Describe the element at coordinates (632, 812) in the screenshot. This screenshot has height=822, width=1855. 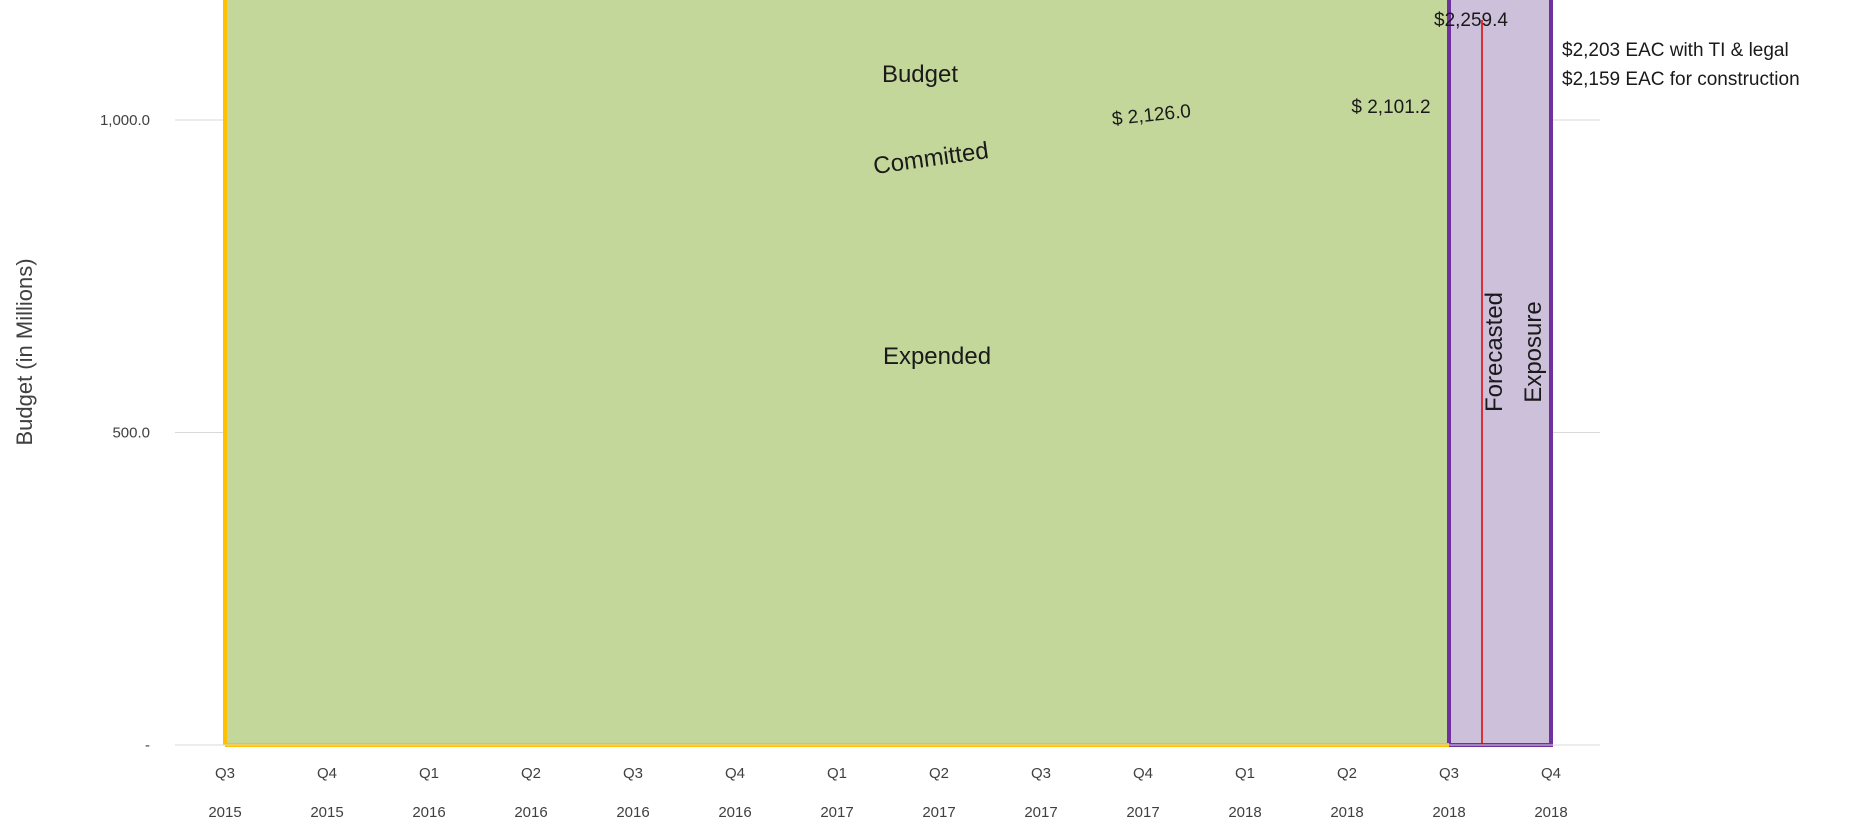
I see `x-tick-year-4: 2016` at that location.